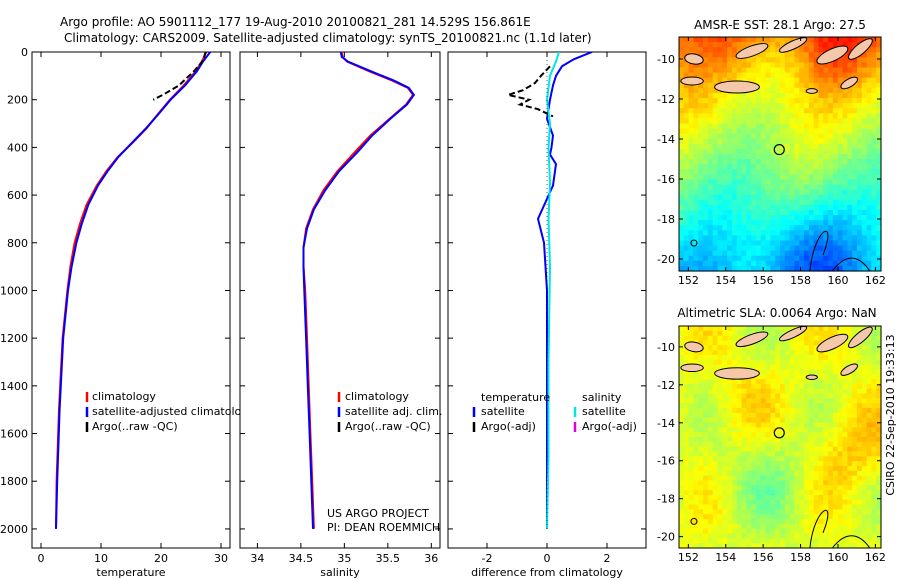 Image resolution: width=900 pixels, height=580 pixels. I want to click on x-axis-label: temperature, so click(130, 572).